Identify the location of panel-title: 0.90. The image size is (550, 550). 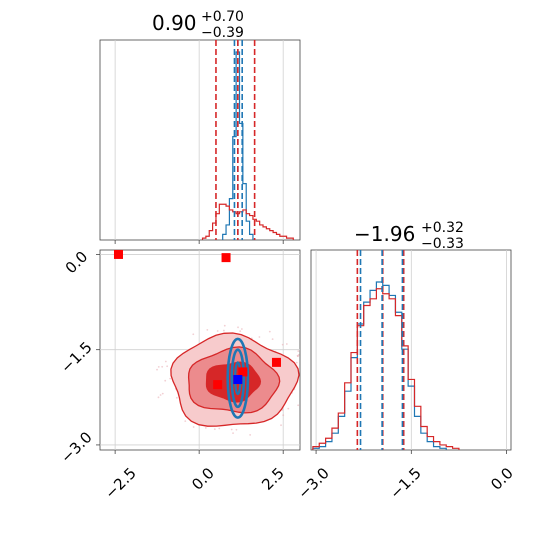
(174, 23).